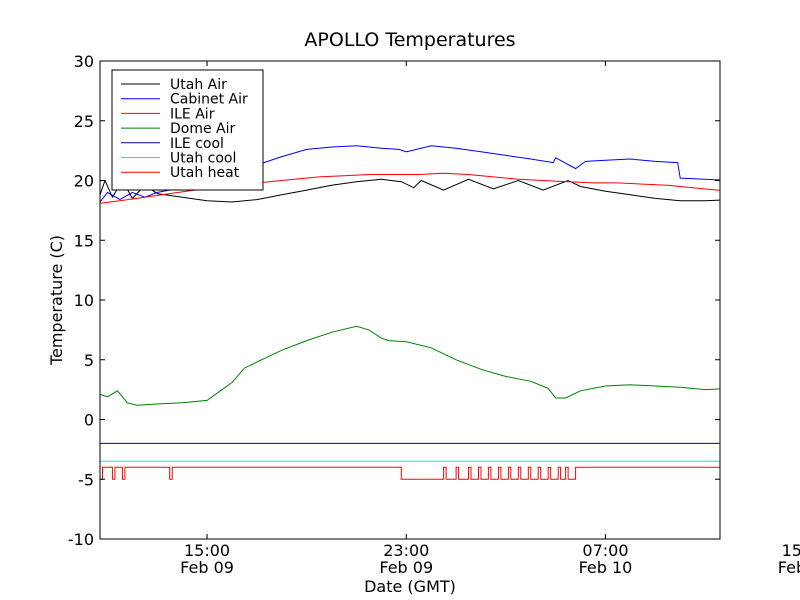 Image resolution: width=800 pixels, height=600 pixels. I want to click on x-axis-label: Date (GMT), so click(410, 586).